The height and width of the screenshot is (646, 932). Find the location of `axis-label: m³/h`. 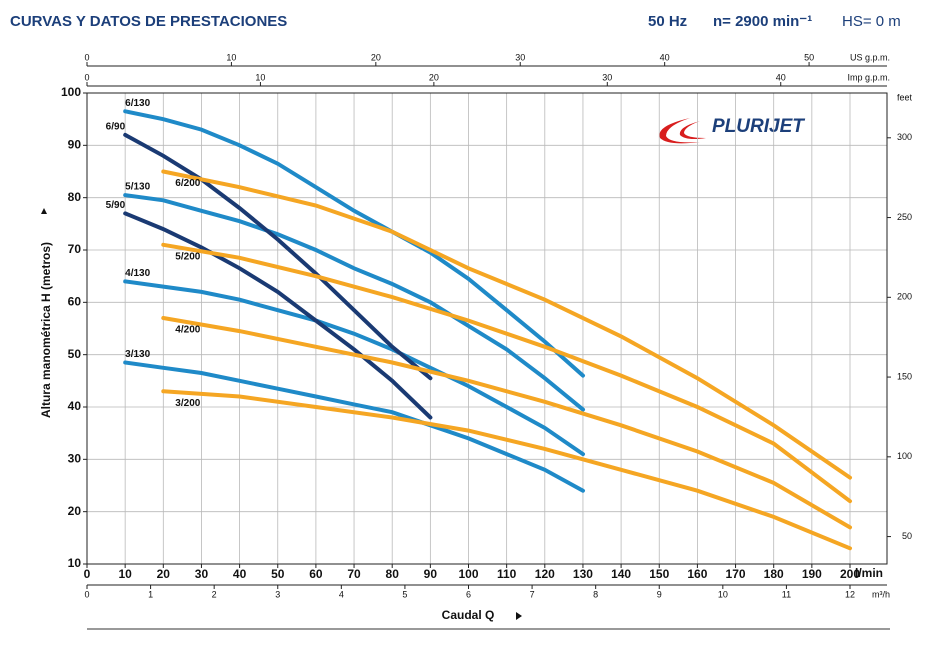

axis-label: m³/h is located at coordinates (881, 594).